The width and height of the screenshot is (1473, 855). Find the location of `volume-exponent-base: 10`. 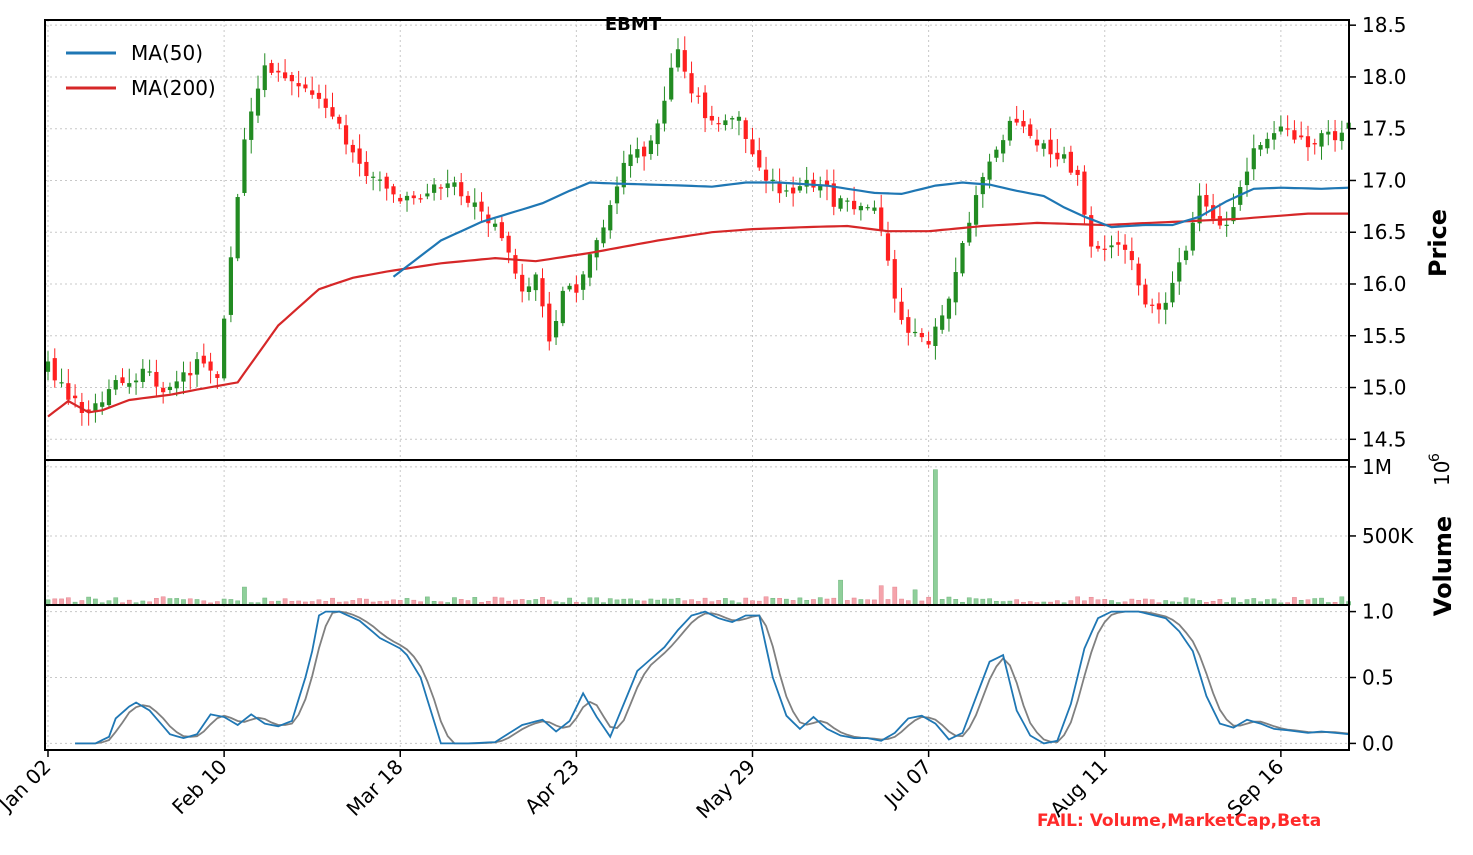

volume-exponent-base: 10 is located at coordinates (1442, 473).